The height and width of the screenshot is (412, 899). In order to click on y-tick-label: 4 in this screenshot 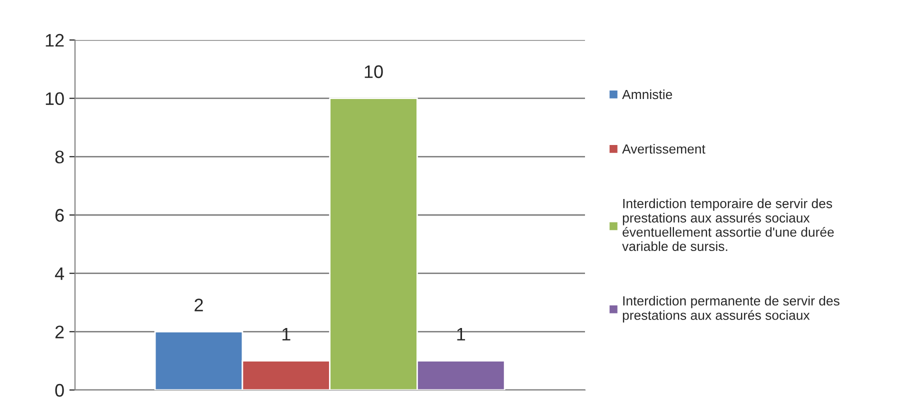, I will do `click(59, 273)`.